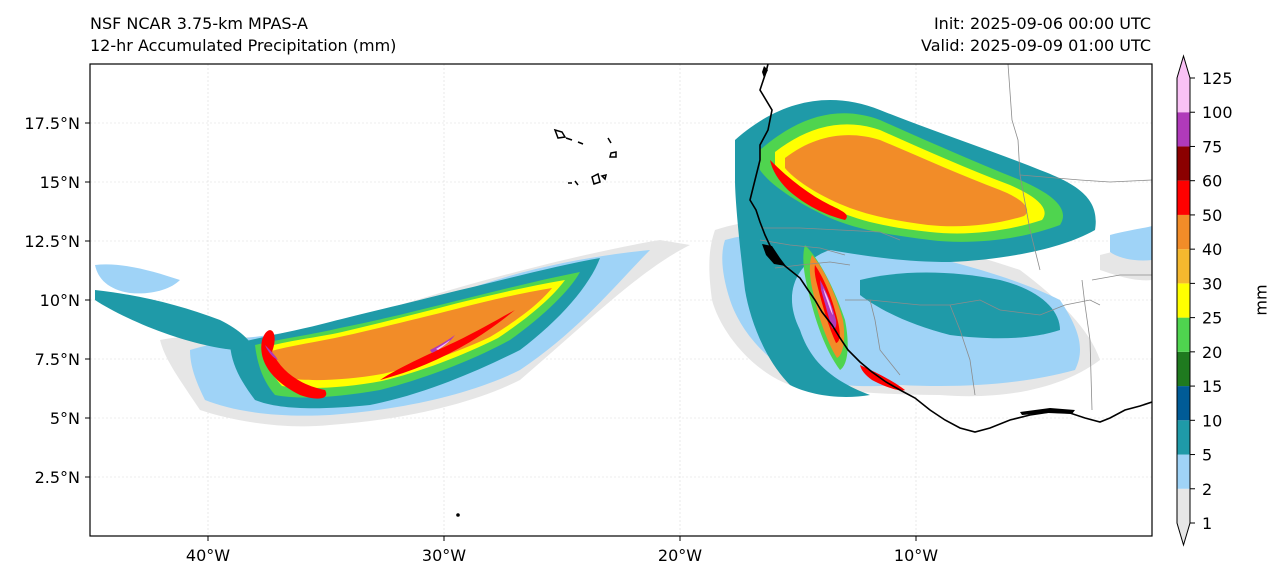 The height and width of the screenshot is (580, 1280). Describe the element at coordinates (199, 23) in the screenshot. I see `model-name: NSF NCAR 3.75-km MPAS-A` at that location.